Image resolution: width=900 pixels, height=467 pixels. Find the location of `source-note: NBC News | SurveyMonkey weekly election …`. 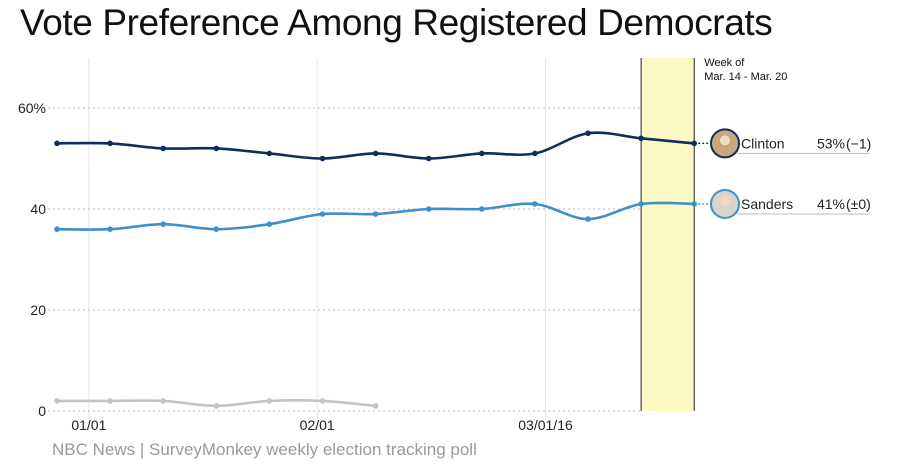

source-note: NBC News | SurveyMonkey weekly election … is located at coordinates (264, 449).